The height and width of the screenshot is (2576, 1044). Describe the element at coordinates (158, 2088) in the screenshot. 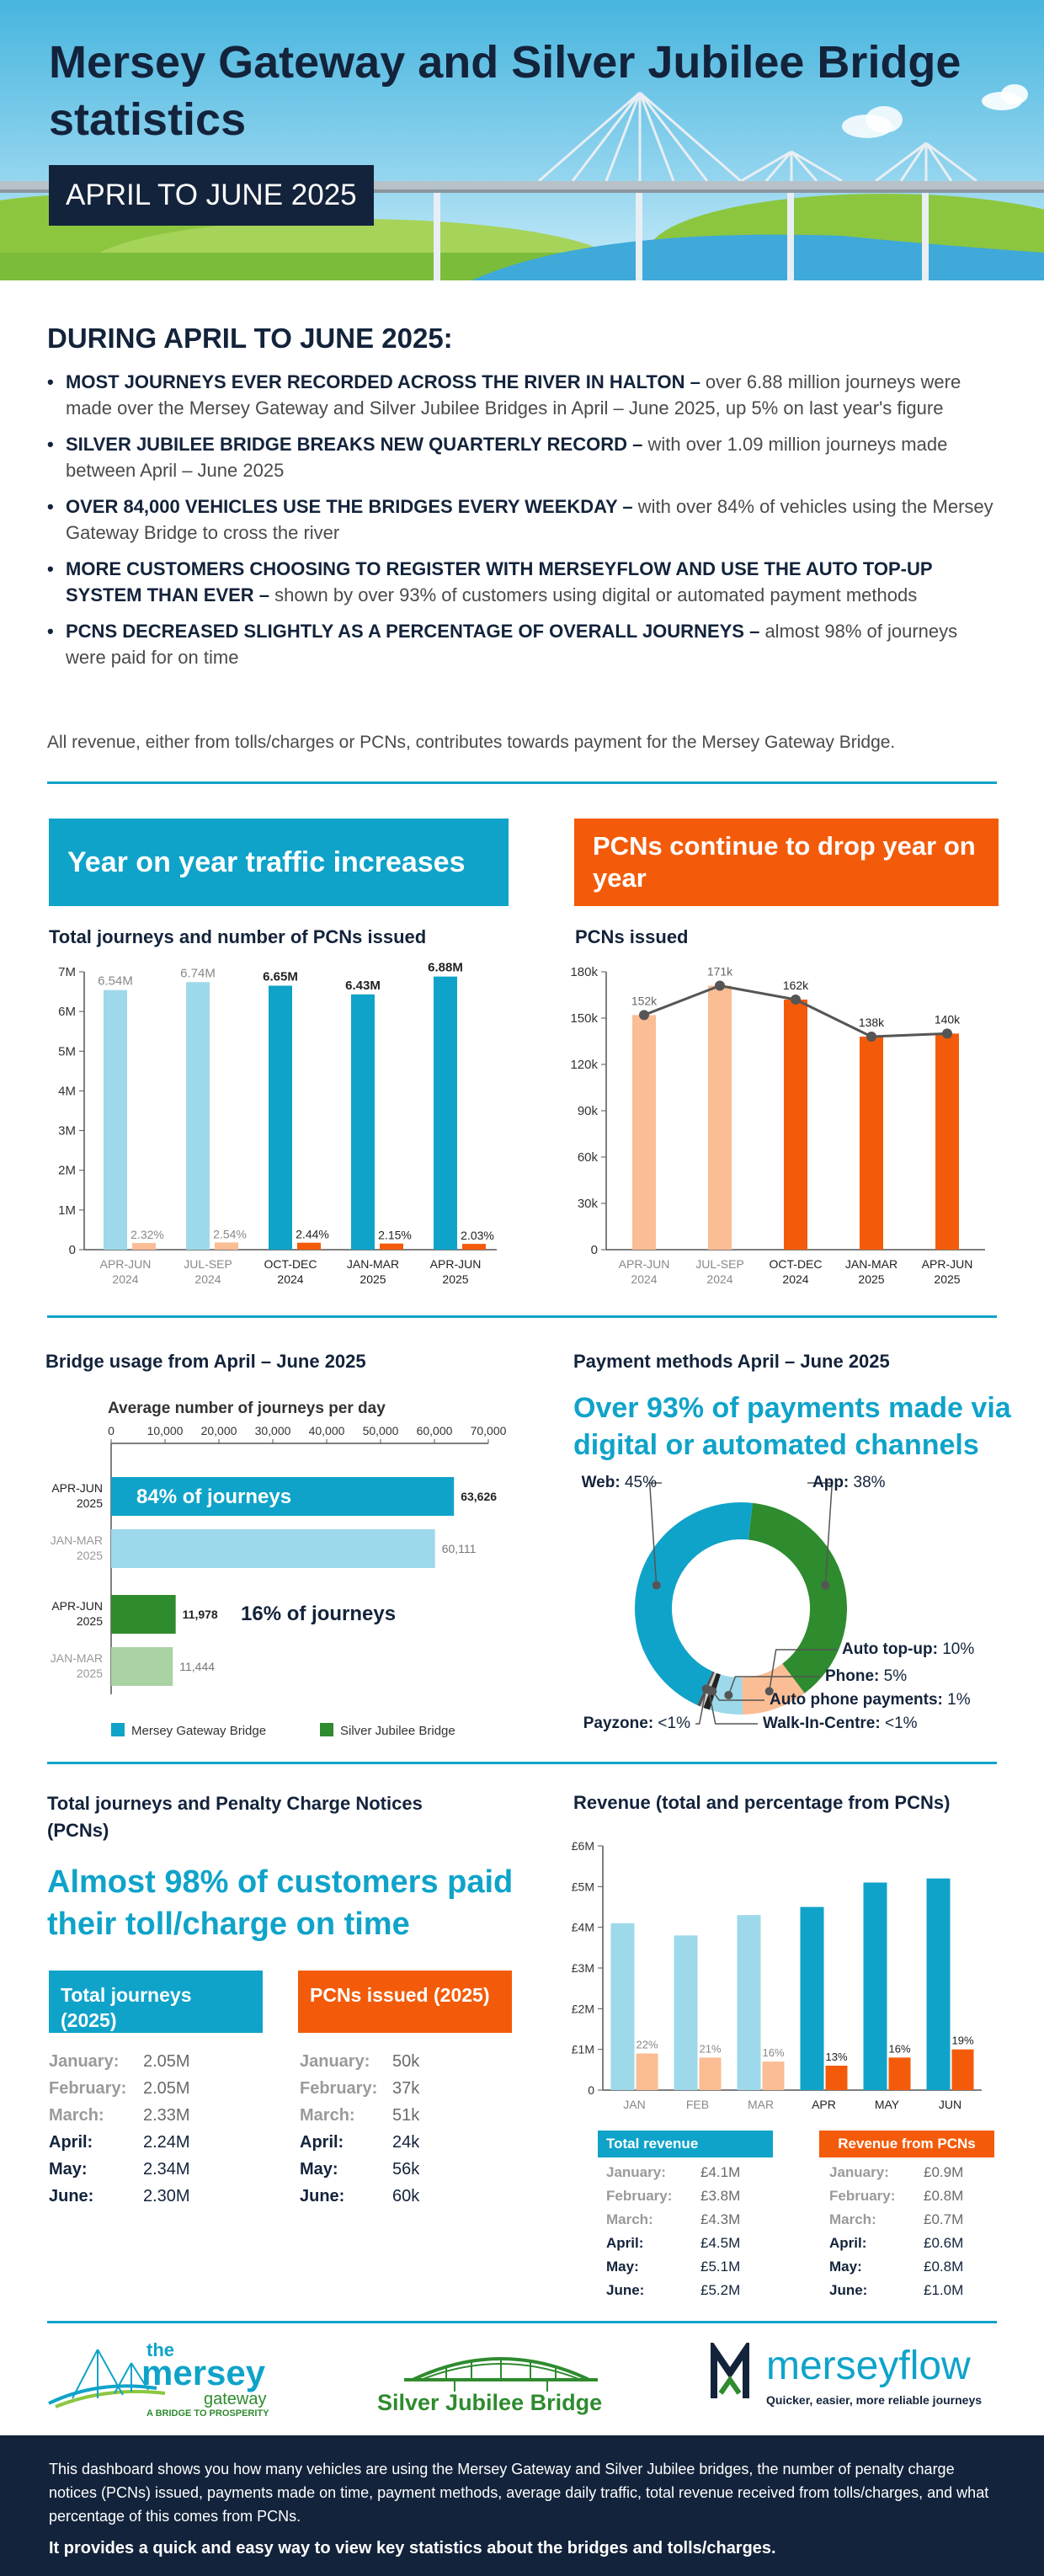

I see `table-row: February: 2.05M` at that location.